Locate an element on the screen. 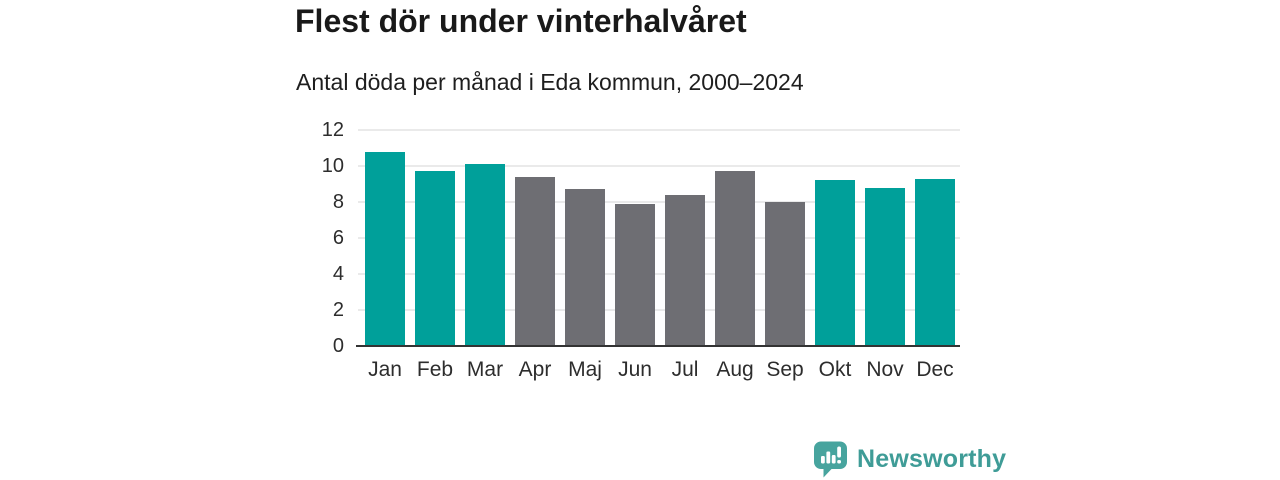 The height and width of the screenshot is (480, 1280). newsworthy-bubble-chart-icon is located at coordinates (830, 459).